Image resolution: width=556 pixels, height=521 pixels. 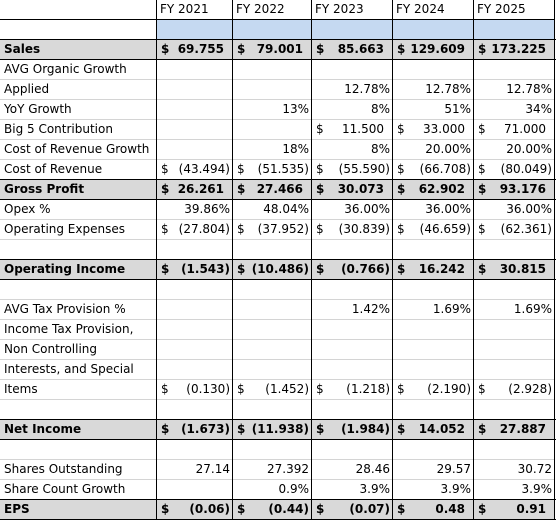 I want to click on cell-amount: (27.804), so click(x=204, y=229).